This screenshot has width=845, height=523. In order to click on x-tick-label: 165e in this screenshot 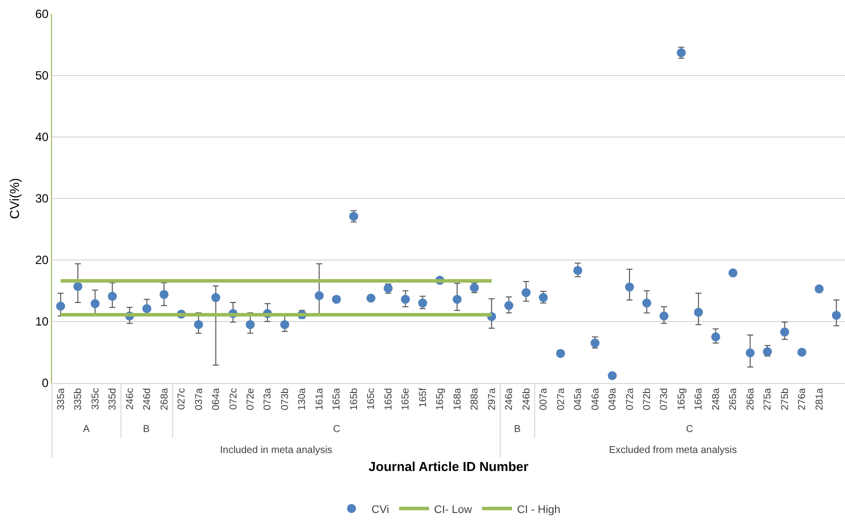, I will do `click(406, 399)`.